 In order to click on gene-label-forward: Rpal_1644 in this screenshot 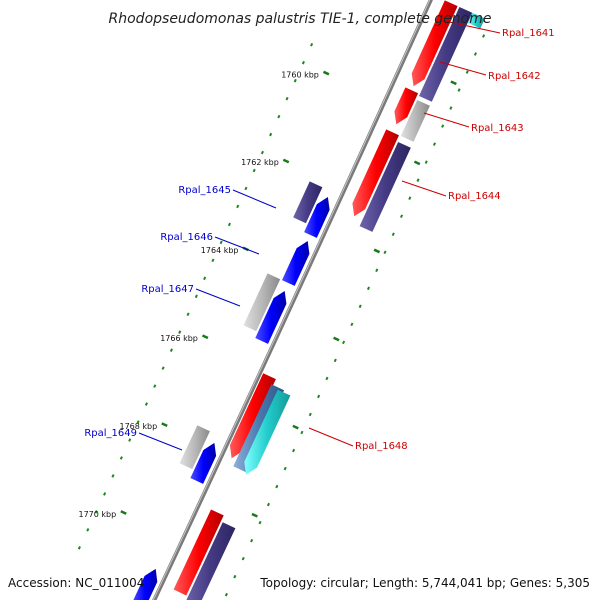, I will do `click(474, 196)`.